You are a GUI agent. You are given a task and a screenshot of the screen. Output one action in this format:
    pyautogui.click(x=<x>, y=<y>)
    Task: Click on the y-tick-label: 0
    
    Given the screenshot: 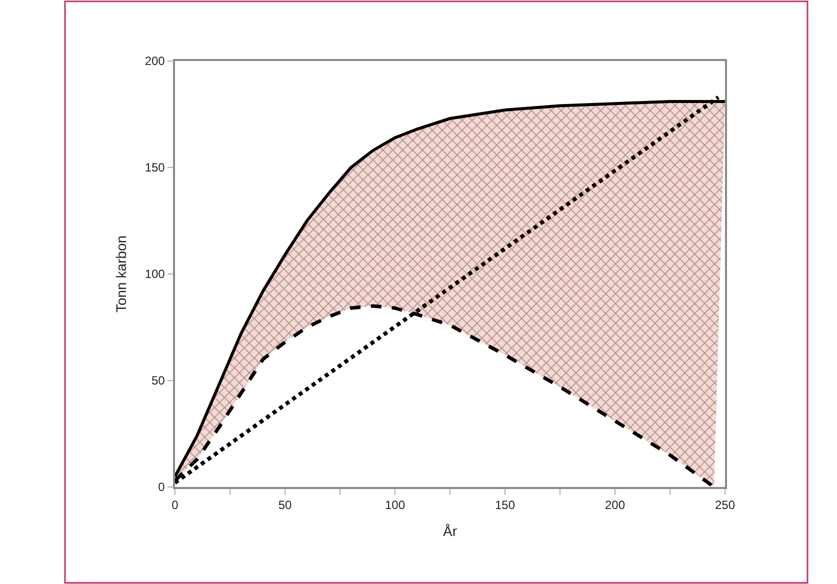 What is the action you would take?
    pyautogui.click(x=162, y=487)
    